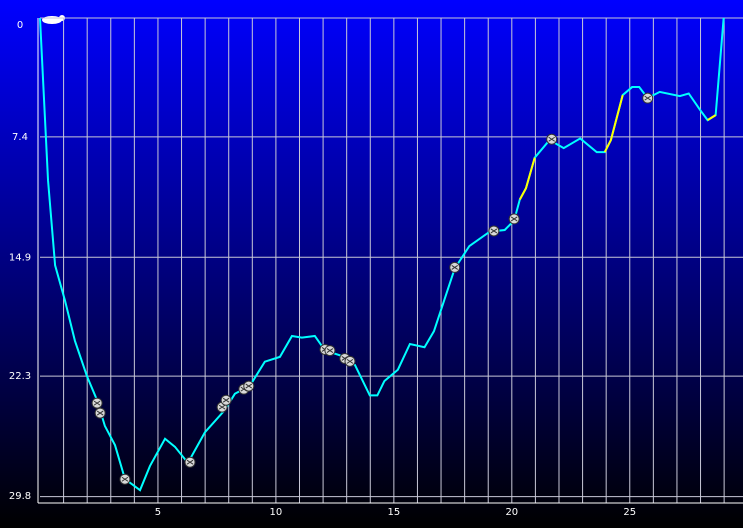 This screenshot has height=528, width=743. Describe the element at coordinates (276, 512) in the screenshot. I see `x-tick-label: 10` at that location.